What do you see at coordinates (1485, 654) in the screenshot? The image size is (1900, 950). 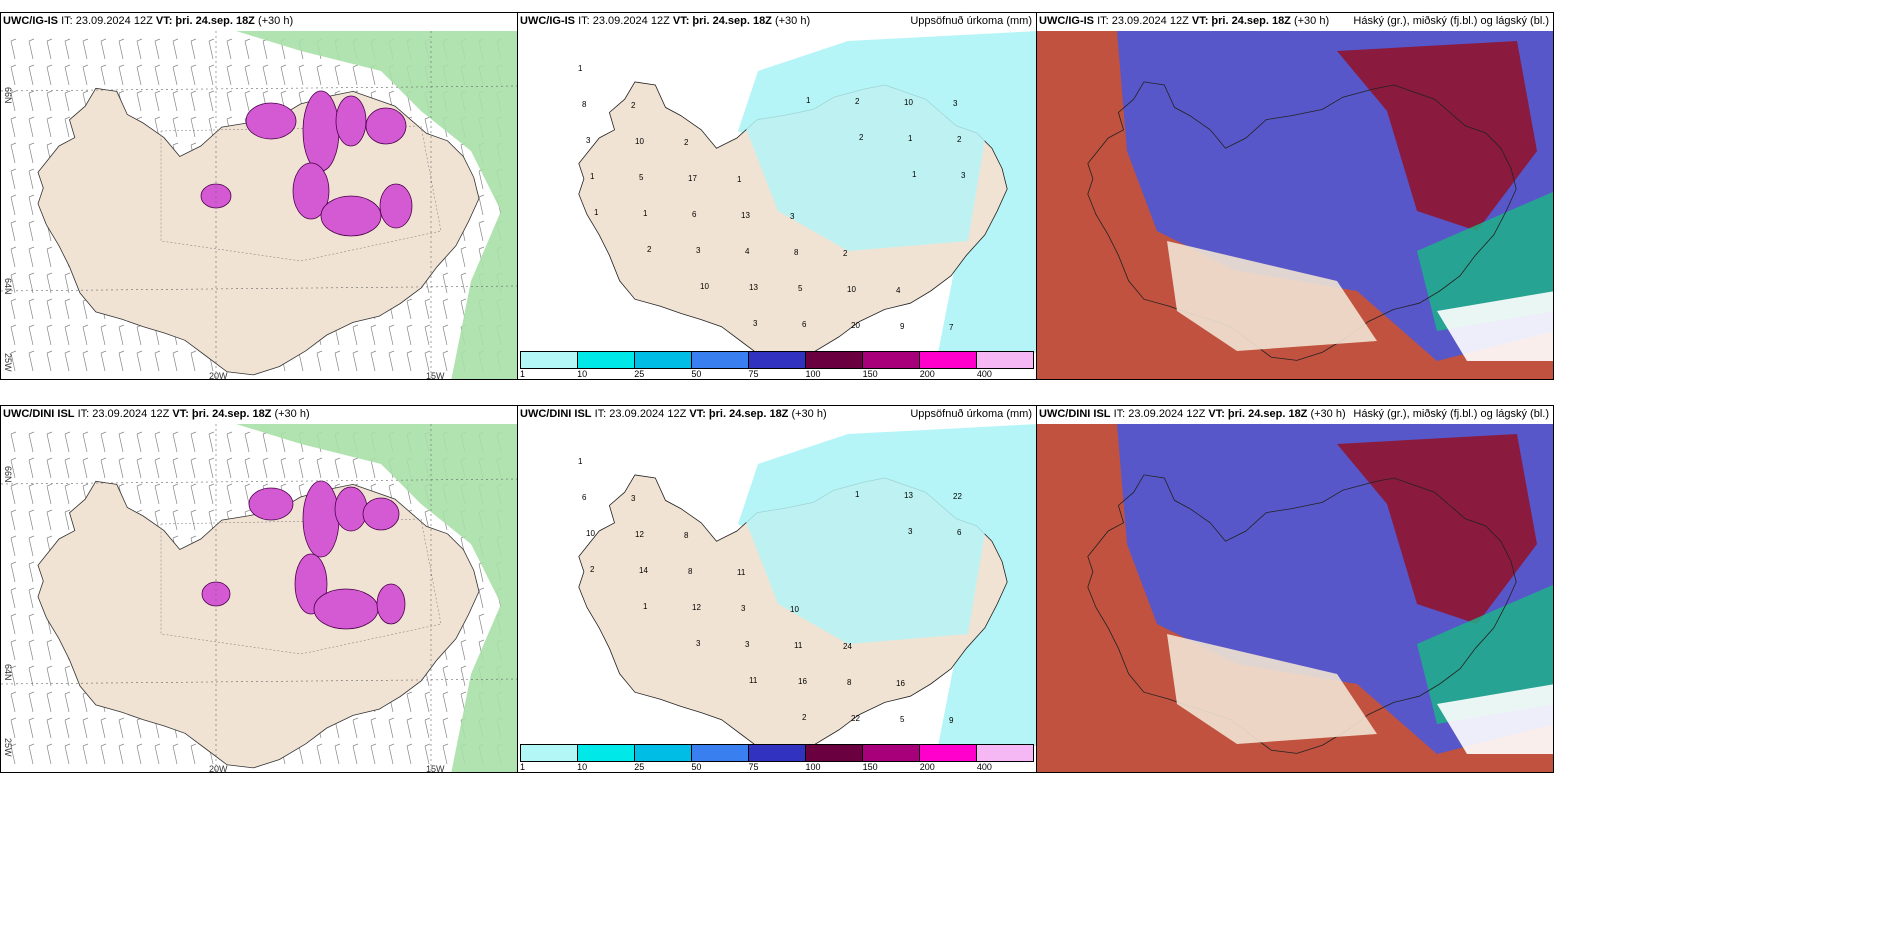 I see `cloud-green-area` at bounding box center [1485, 654].